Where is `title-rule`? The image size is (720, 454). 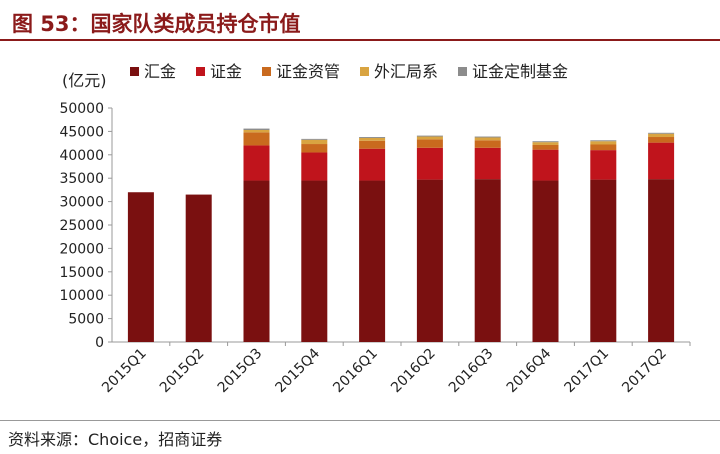 title-rule is located at coordinates (360, 40).